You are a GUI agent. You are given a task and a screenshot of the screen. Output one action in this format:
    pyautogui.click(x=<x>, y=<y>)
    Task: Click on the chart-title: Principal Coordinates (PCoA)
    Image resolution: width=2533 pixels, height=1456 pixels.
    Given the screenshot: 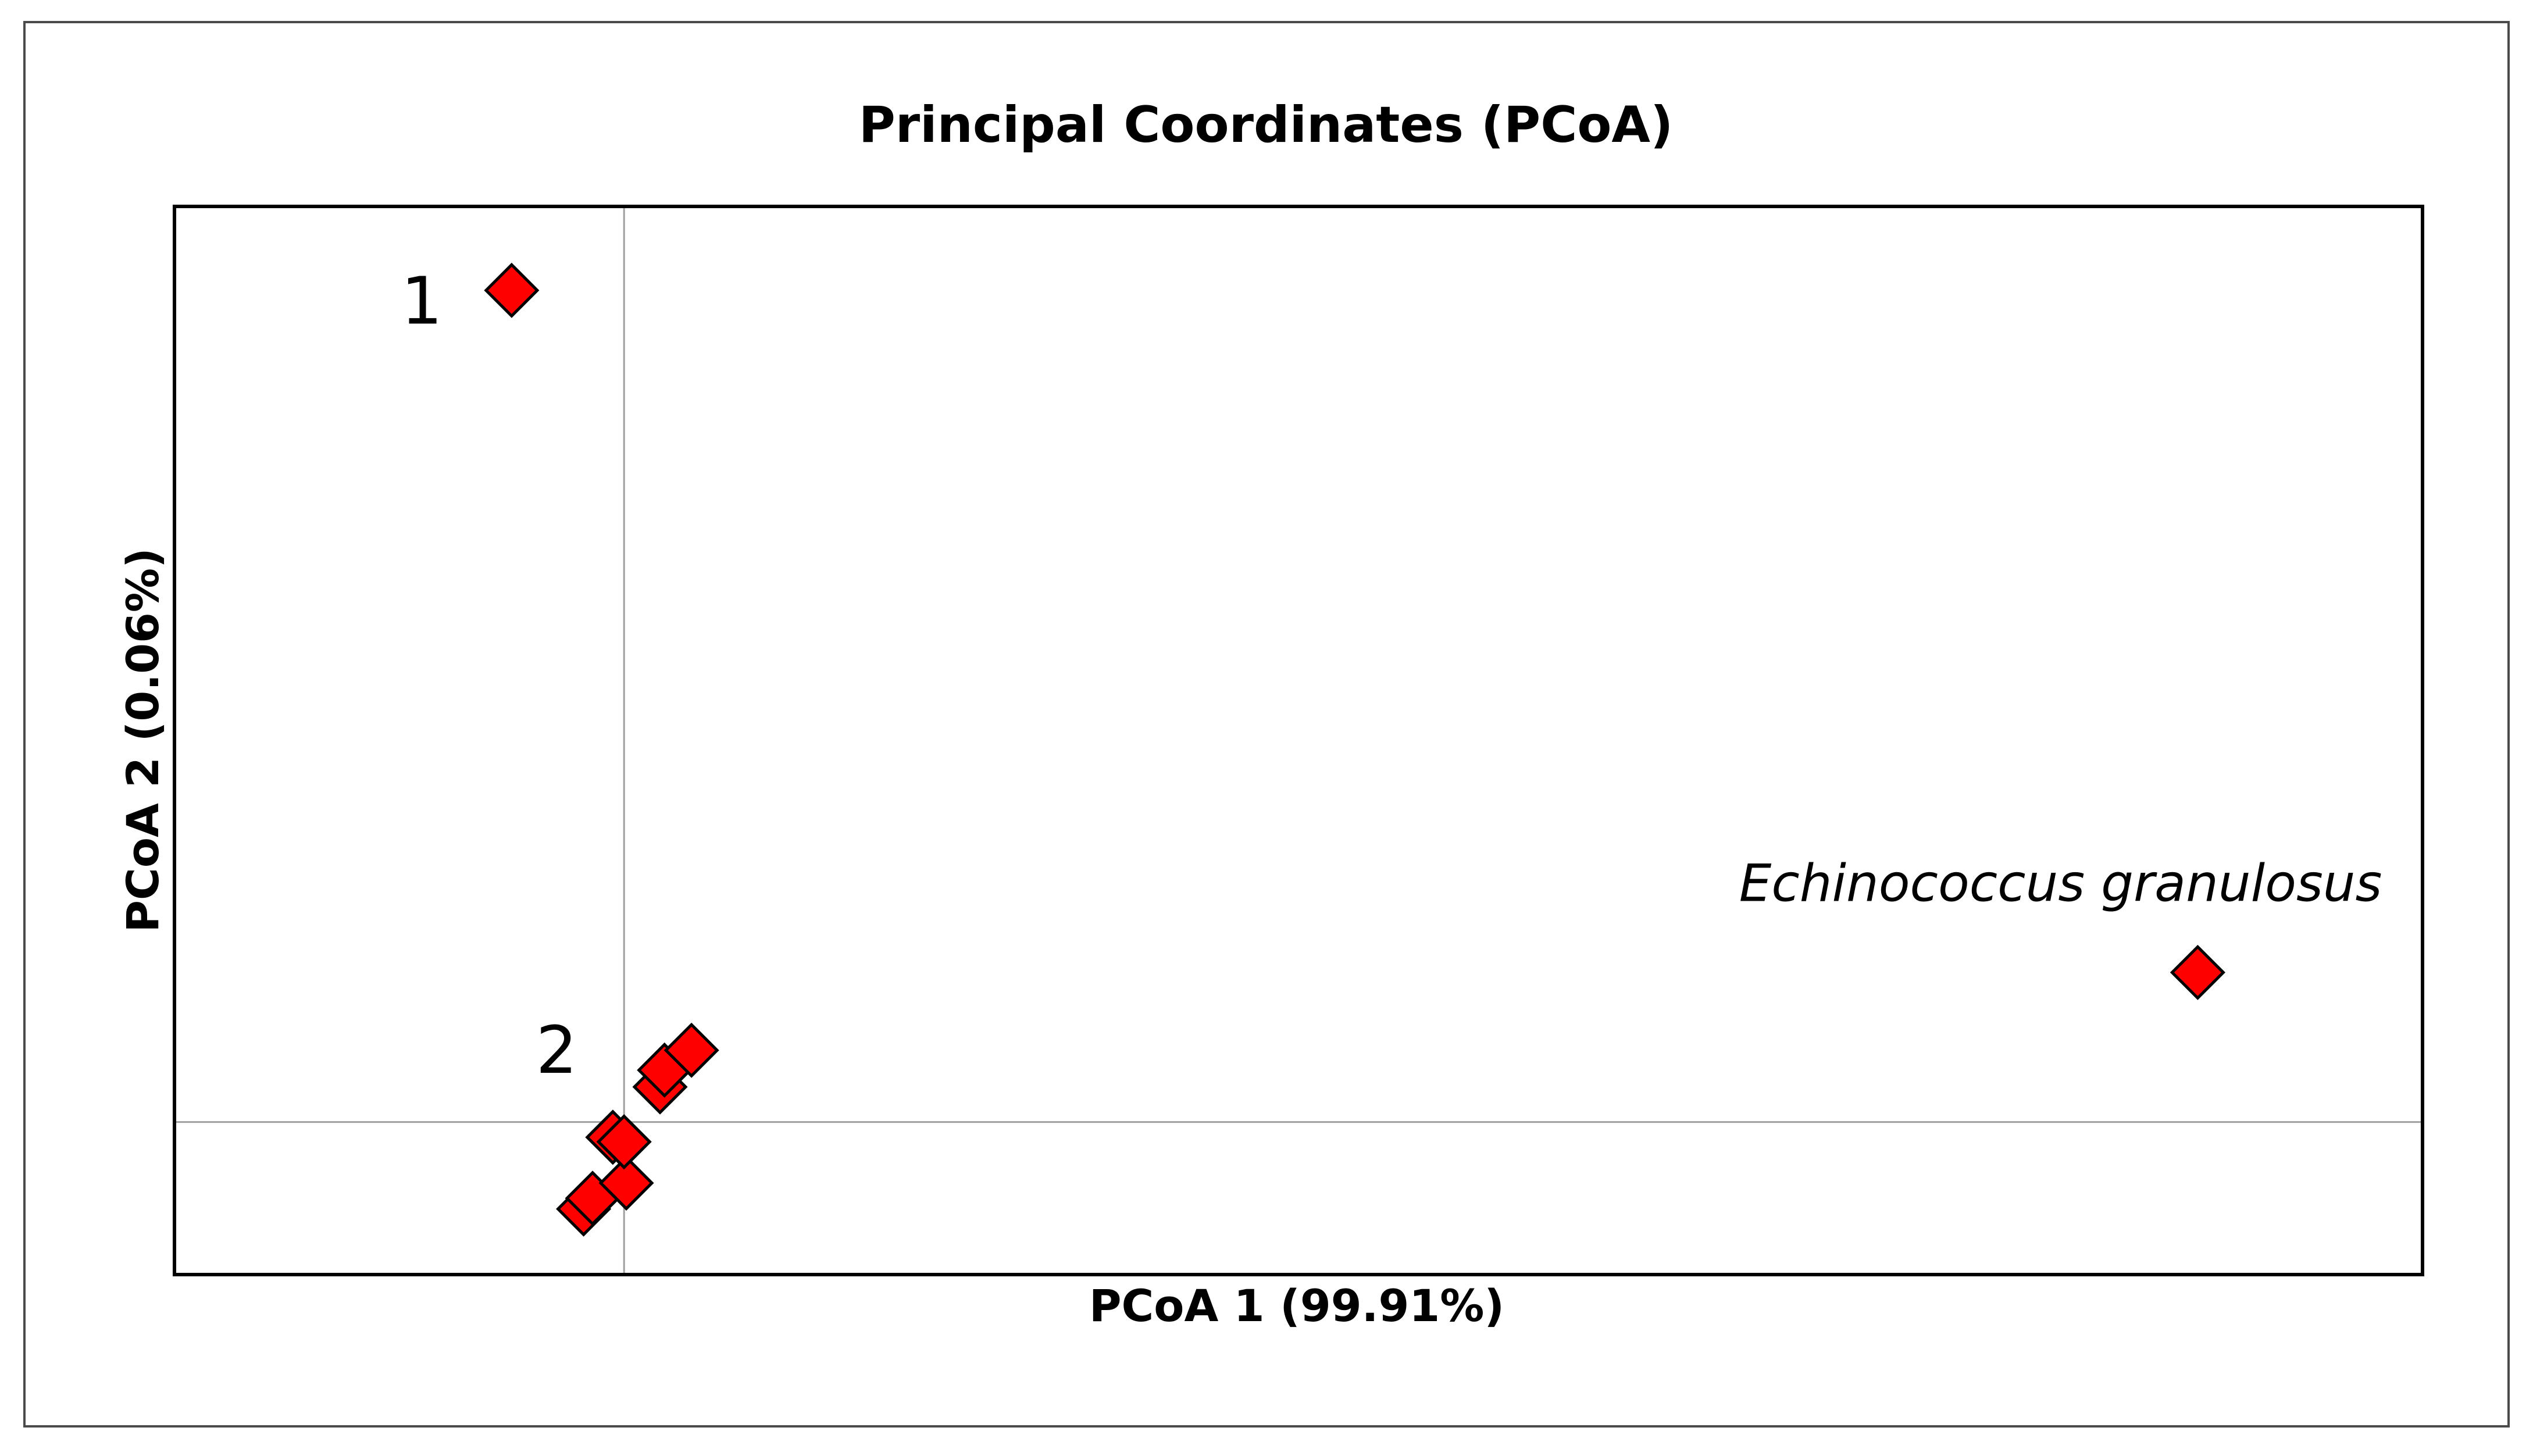 What is the action you would take?
    pyautogui.click(x=1267, y=125)
    